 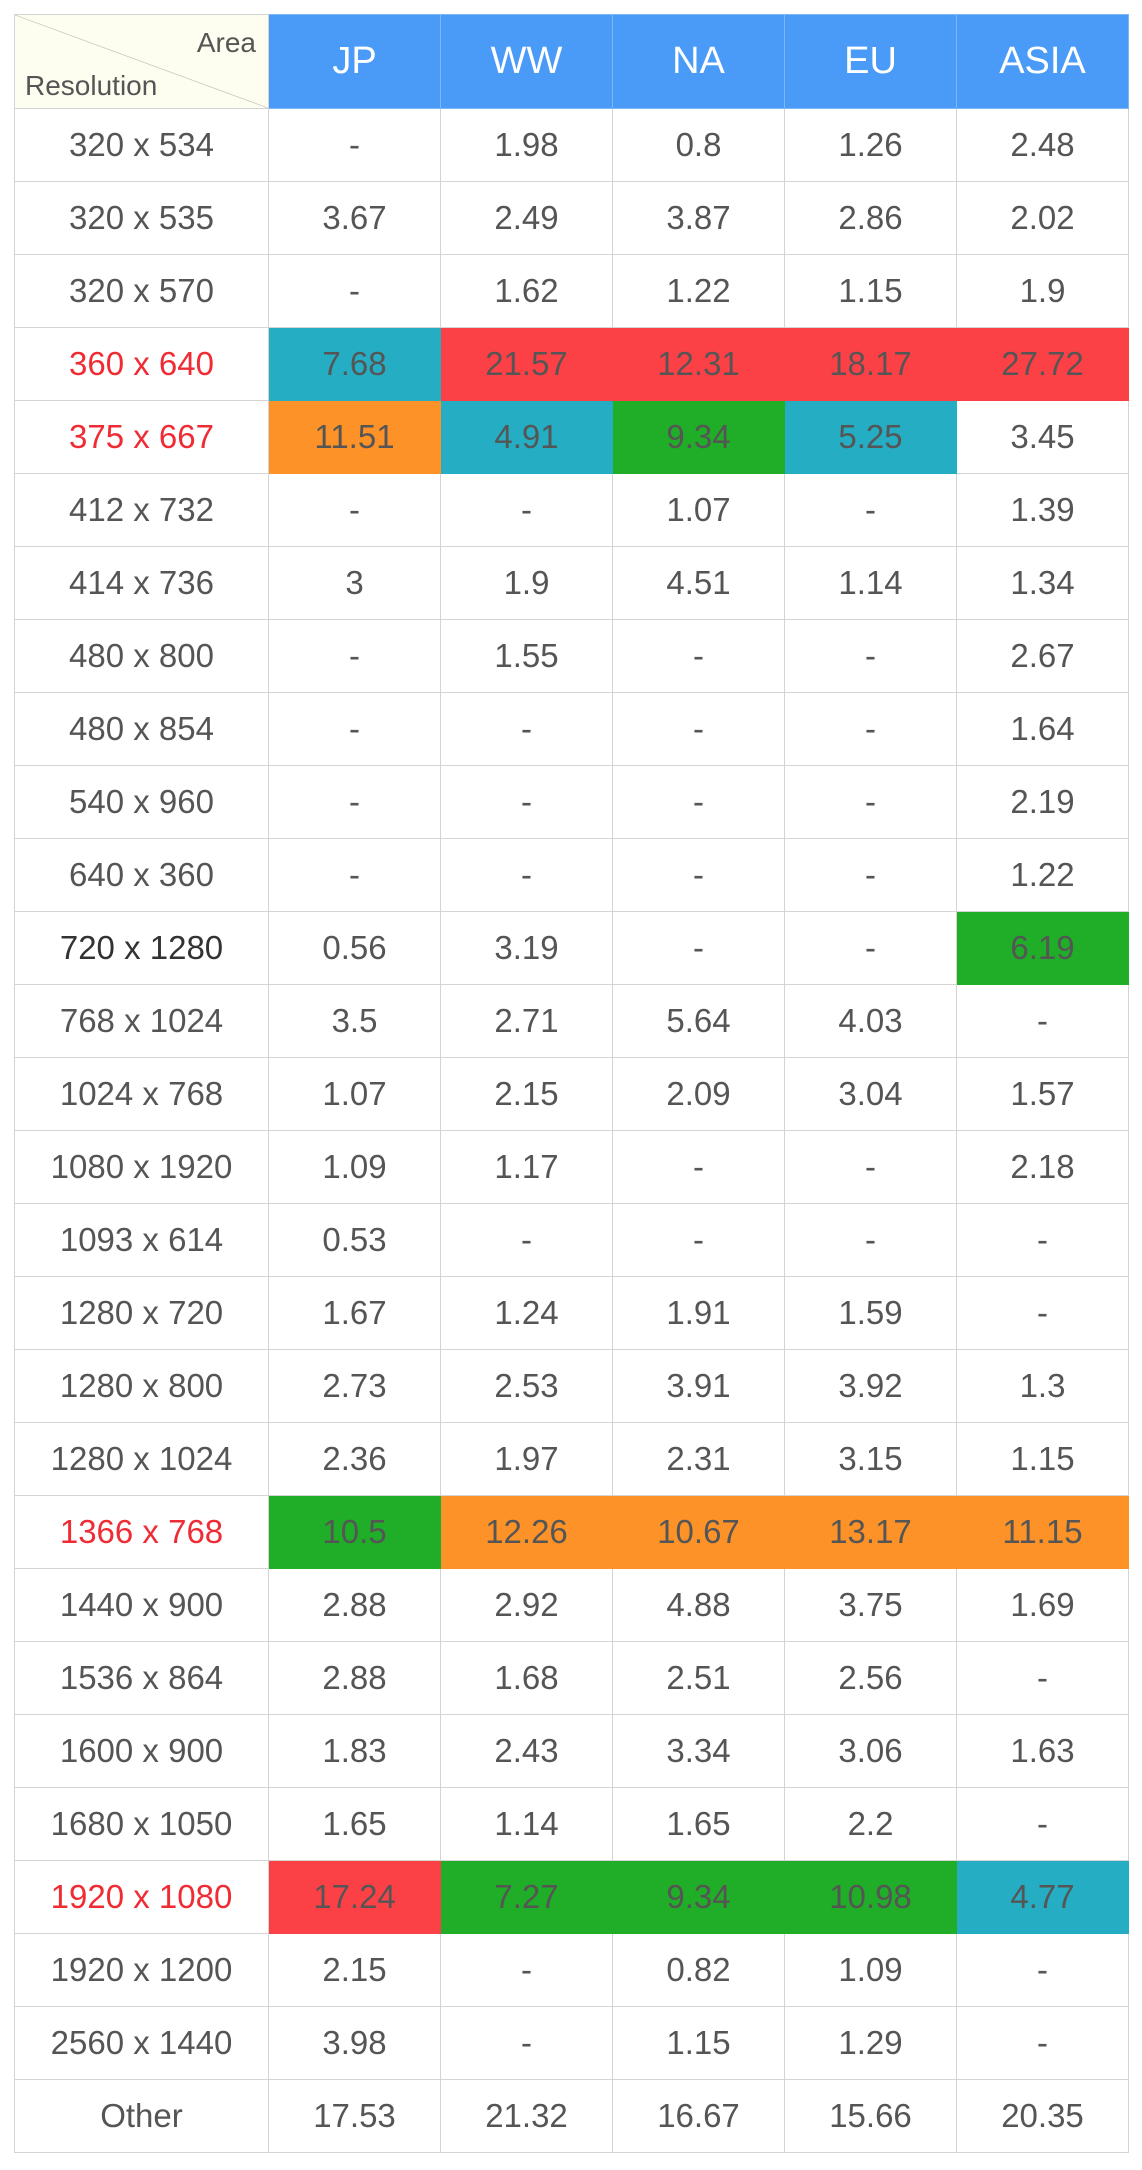 I want to click on value-cell-ww: 2.92, so click(x=526, y=1605).